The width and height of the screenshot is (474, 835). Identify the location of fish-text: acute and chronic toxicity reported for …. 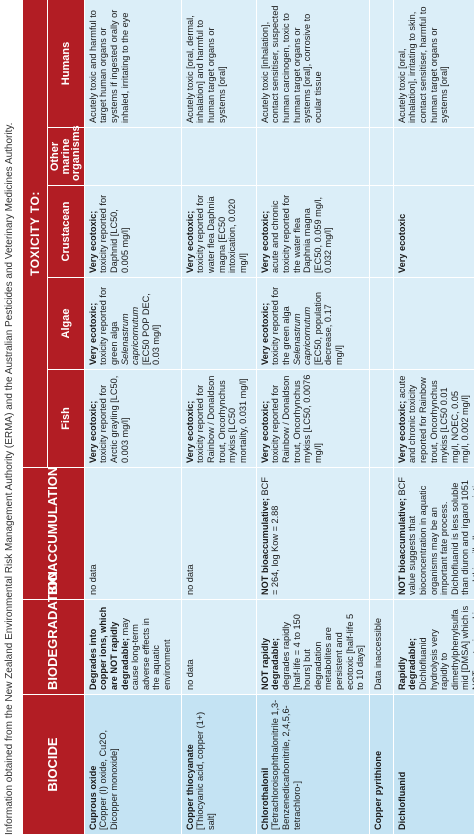
(433, 419).